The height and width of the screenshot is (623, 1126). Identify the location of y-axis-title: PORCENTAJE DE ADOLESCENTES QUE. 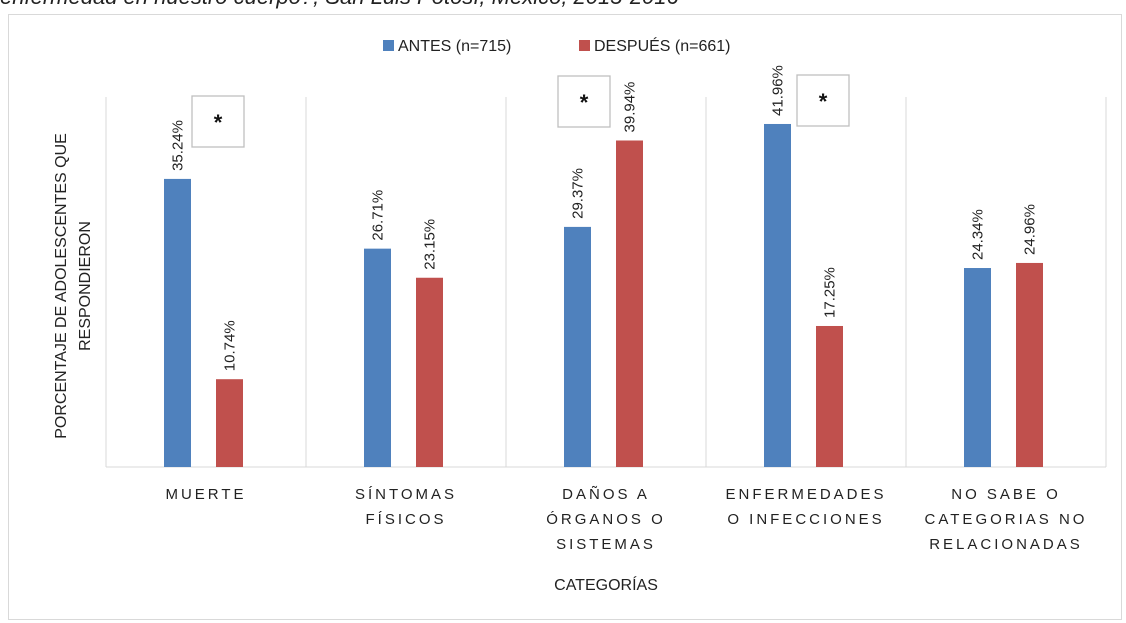
(61, 286).